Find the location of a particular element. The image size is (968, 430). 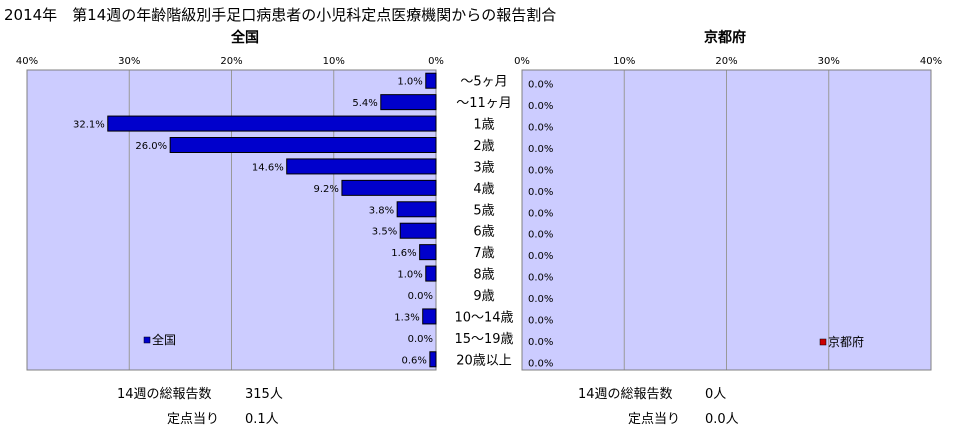

national-data-label: 14.6% is located at coordinates (268, 167).